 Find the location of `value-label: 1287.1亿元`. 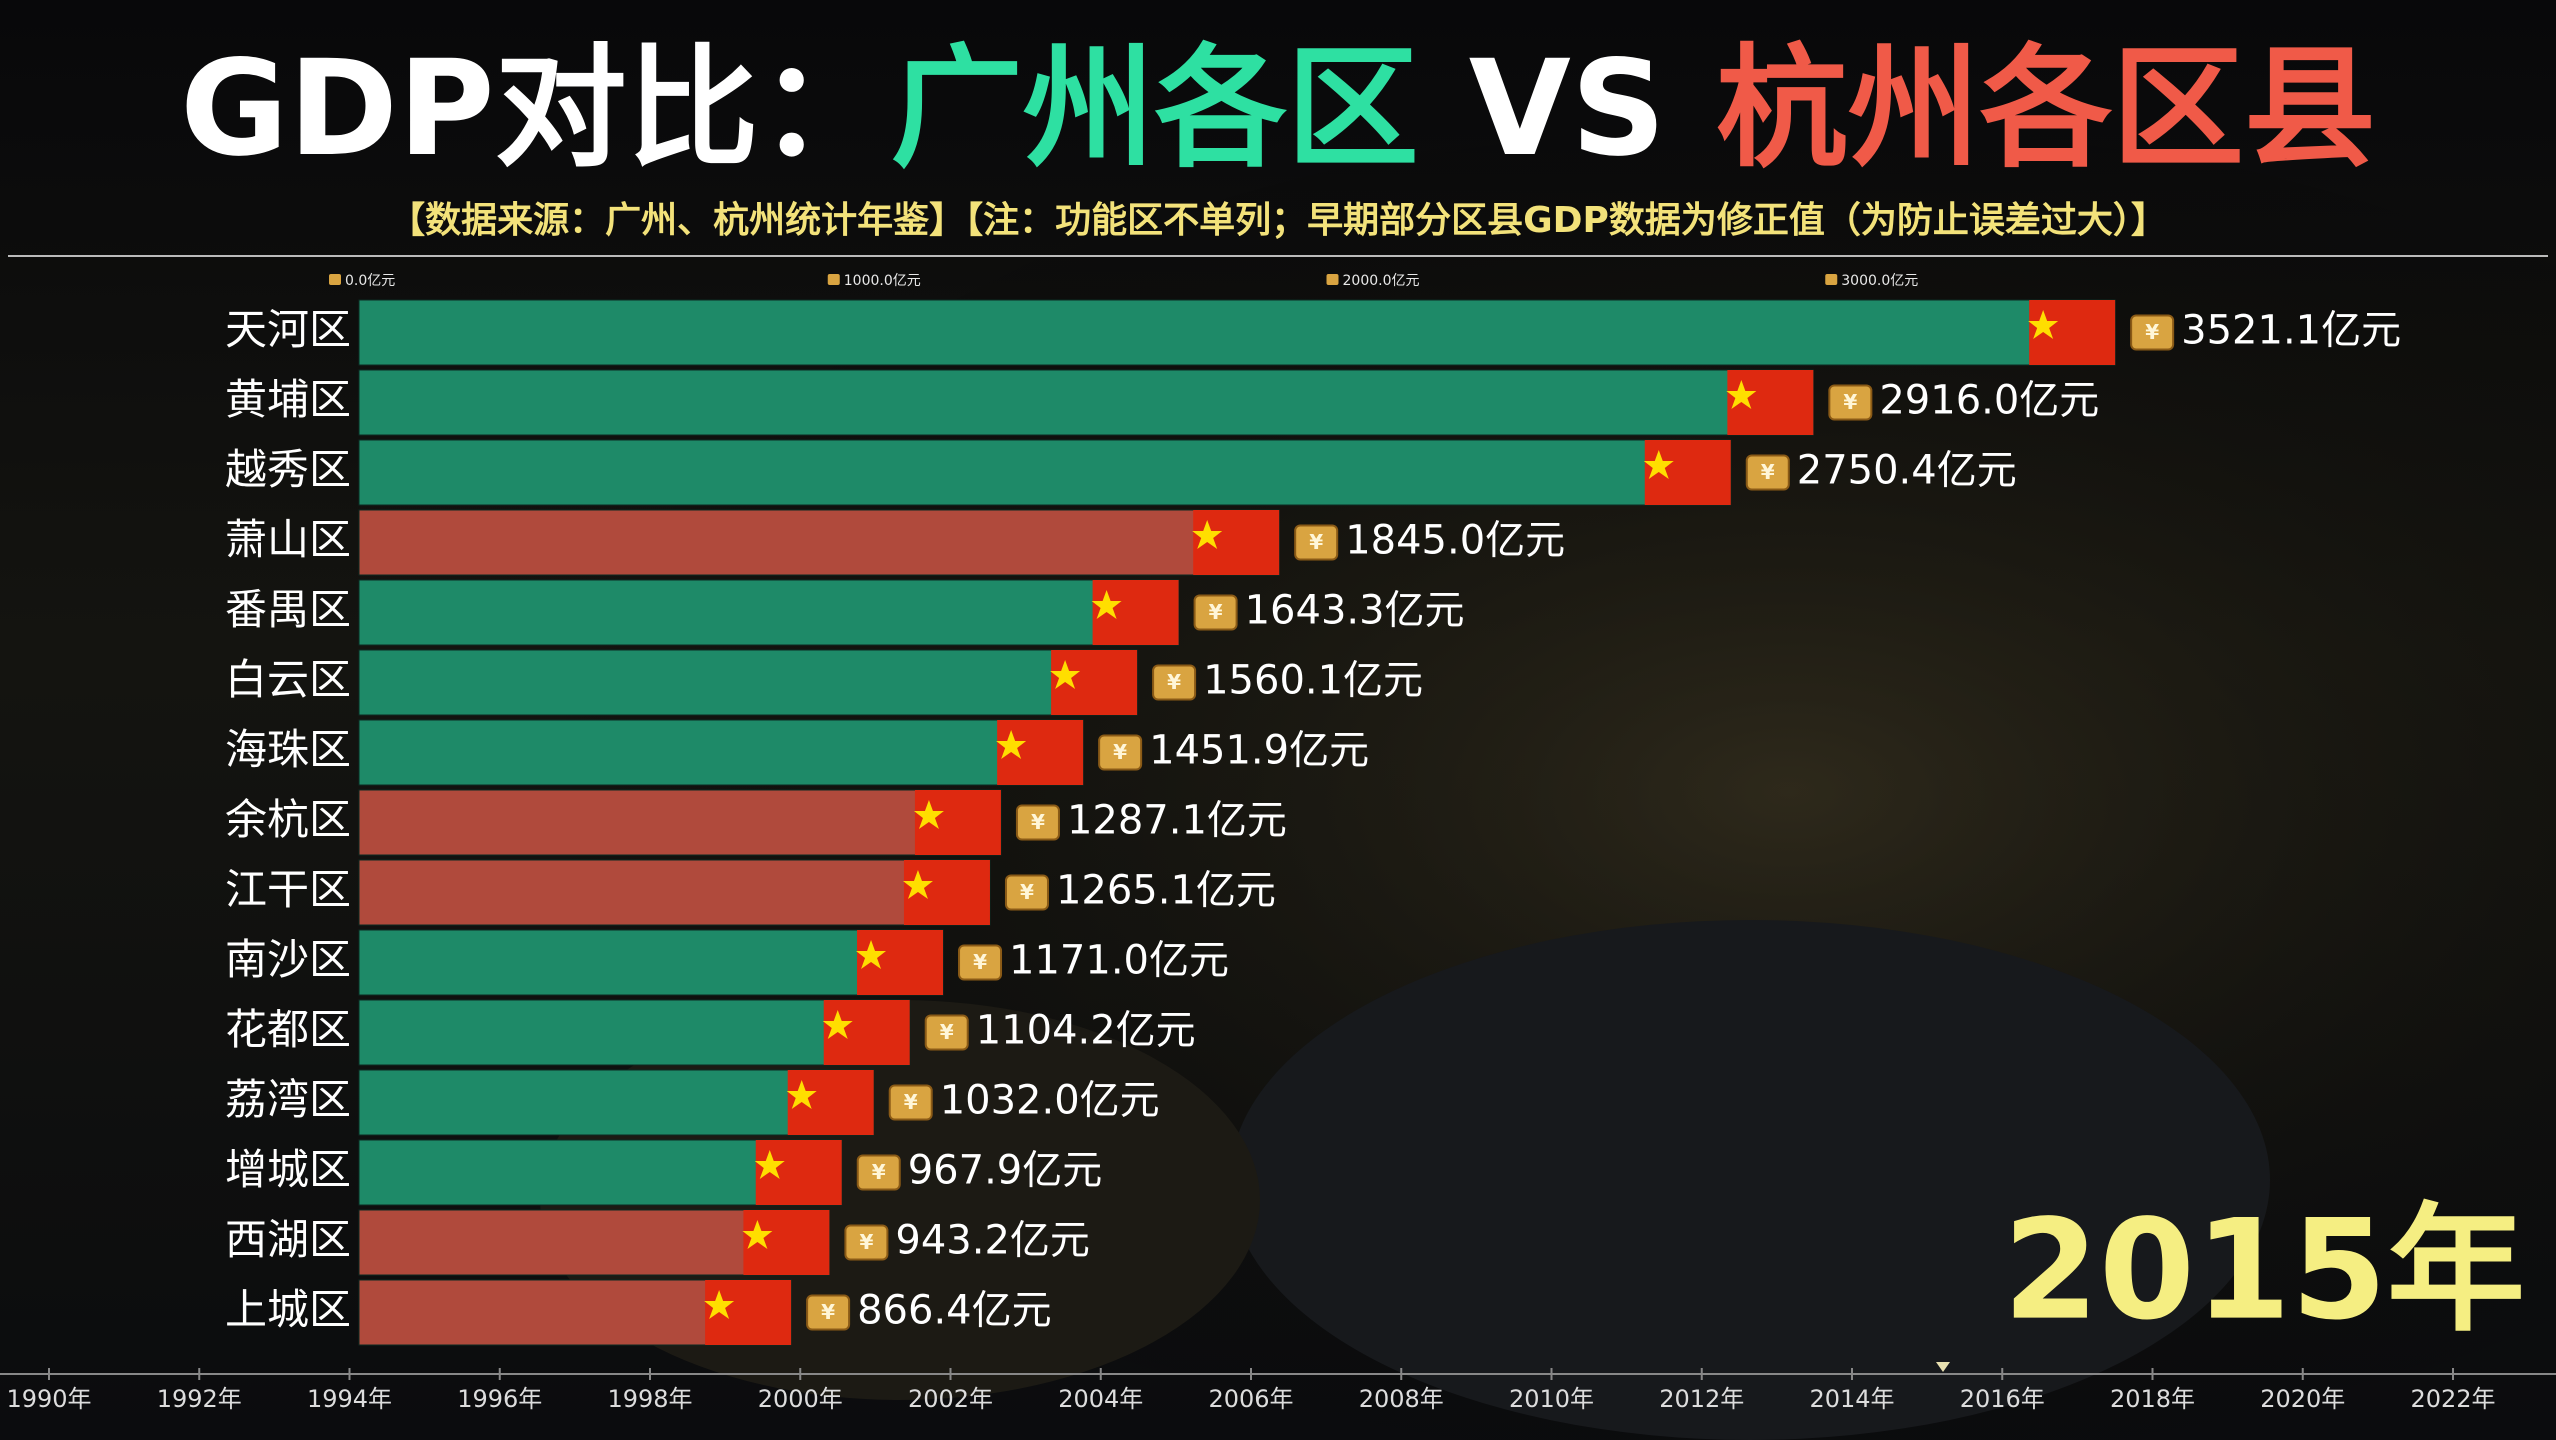

value-label: 1287.1亿元 is located at coordinates (1177, 821).